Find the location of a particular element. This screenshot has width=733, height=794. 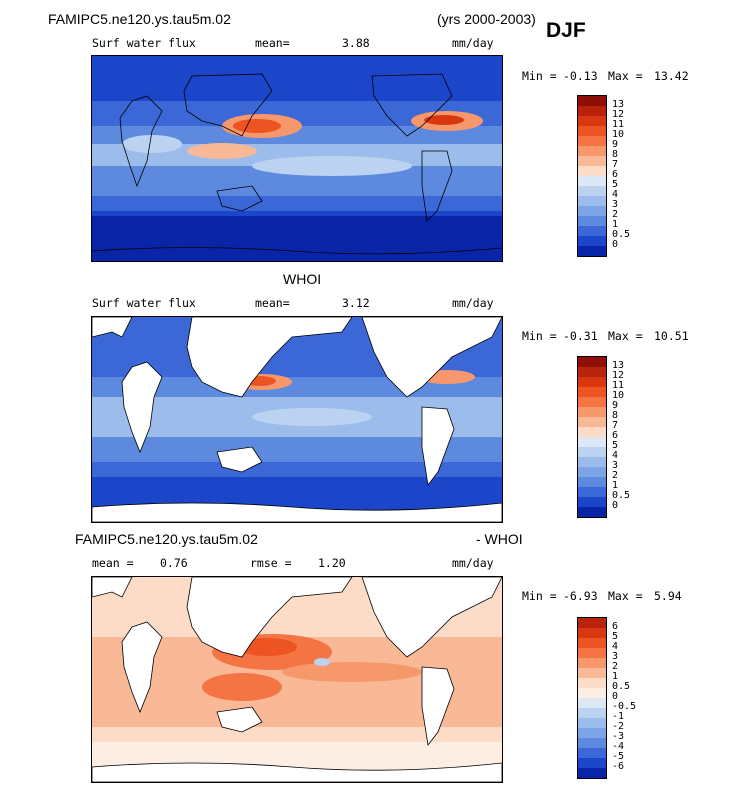

panel2-units: mm/day is located at coordinates (473, 303).